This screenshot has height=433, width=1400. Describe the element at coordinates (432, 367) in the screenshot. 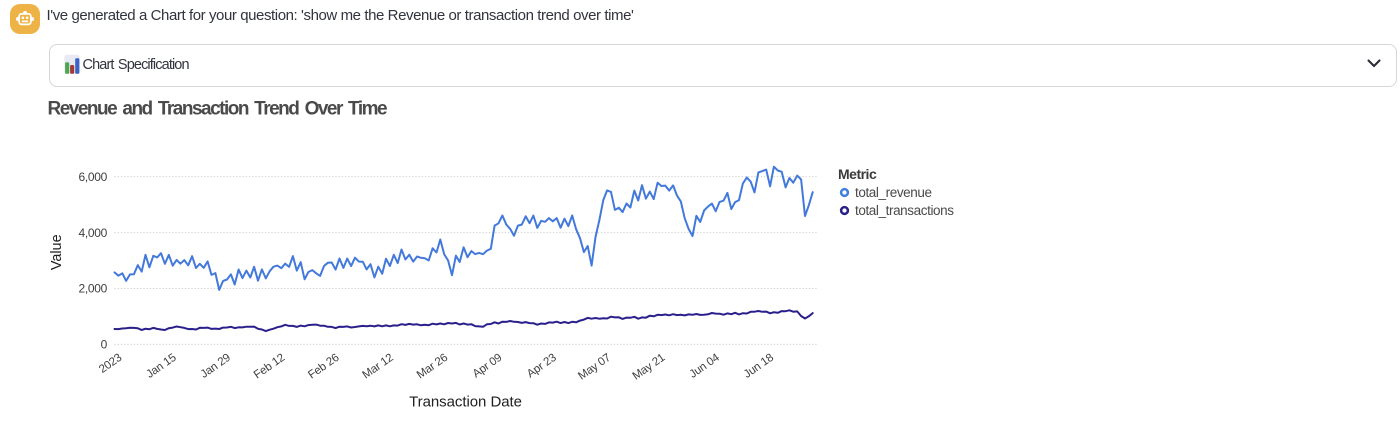

I see `svg-text: Mar 26` at that location.